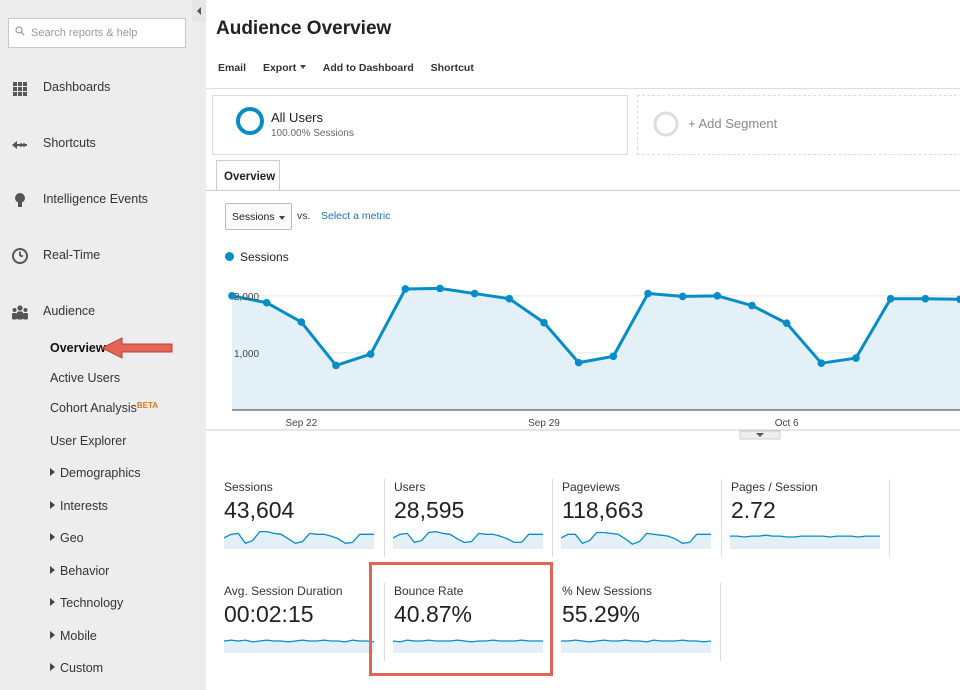  I want to click on audience-icon, so click(20, 312).